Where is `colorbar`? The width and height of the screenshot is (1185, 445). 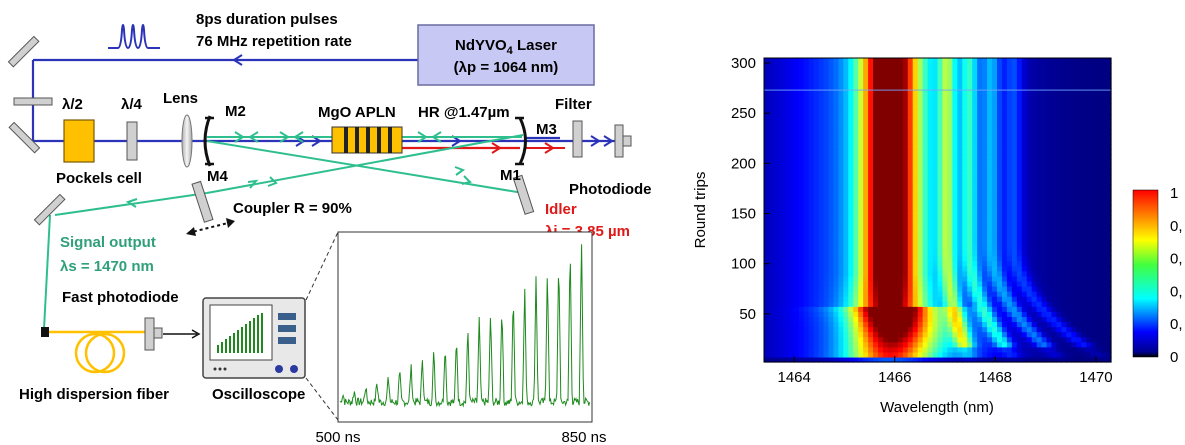
colorbar is located at coordinates (1145, 273).